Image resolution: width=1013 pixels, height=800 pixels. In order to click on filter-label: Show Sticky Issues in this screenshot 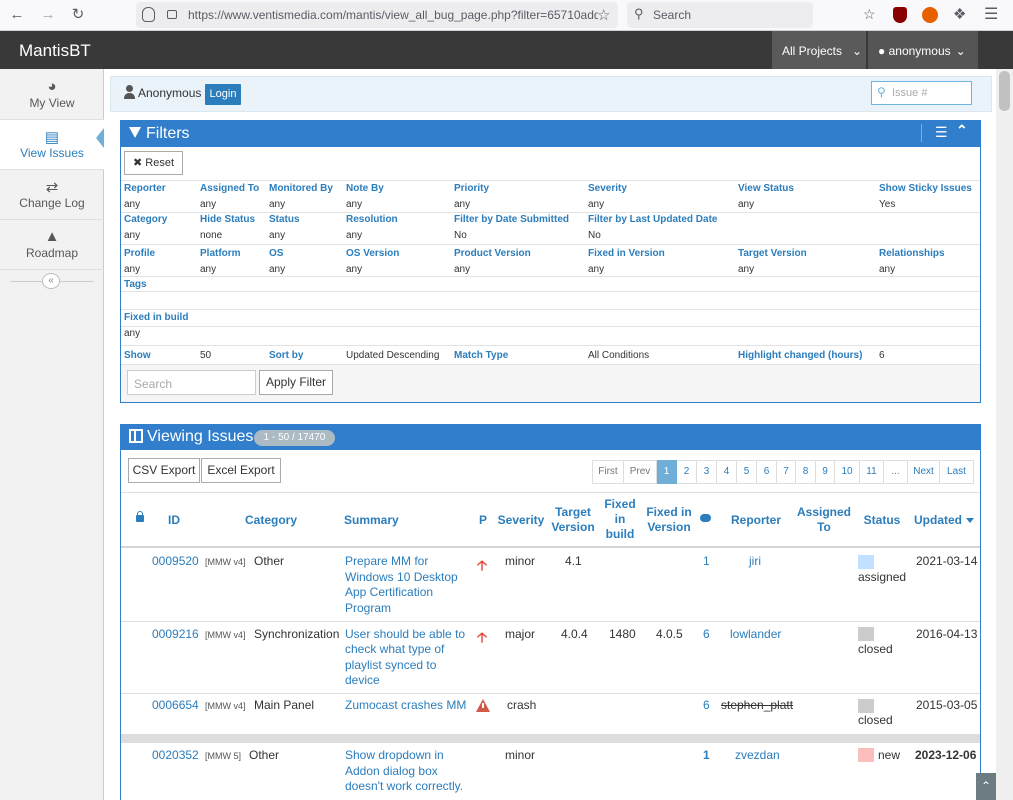, I will do `click(925, 188)`.